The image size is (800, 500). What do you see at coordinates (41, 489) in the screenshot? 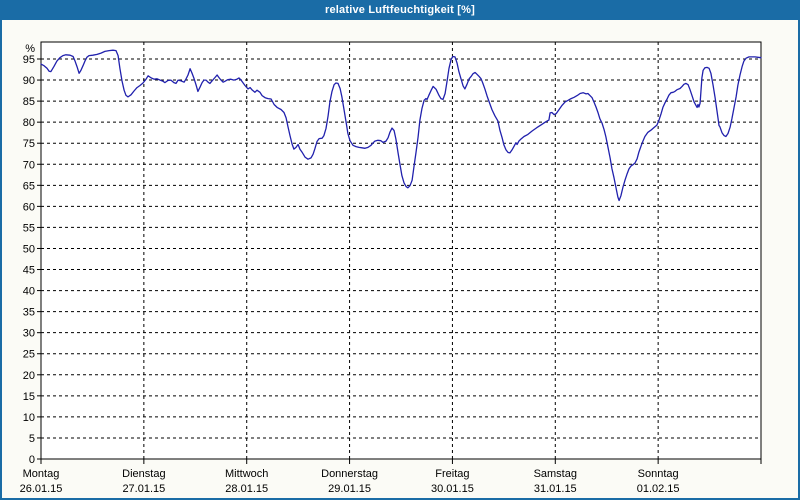
I see `x-date-label: 26.01.15` at bounding box center [41, 489].